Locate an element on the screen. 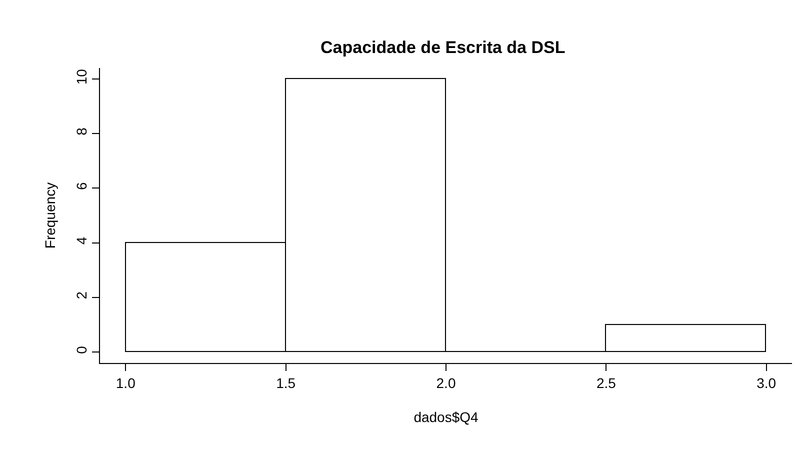 This screenshot has height=459, width=798. chart-title: Capacidade de Escrita da DSL is located at coordinates (443, 47).